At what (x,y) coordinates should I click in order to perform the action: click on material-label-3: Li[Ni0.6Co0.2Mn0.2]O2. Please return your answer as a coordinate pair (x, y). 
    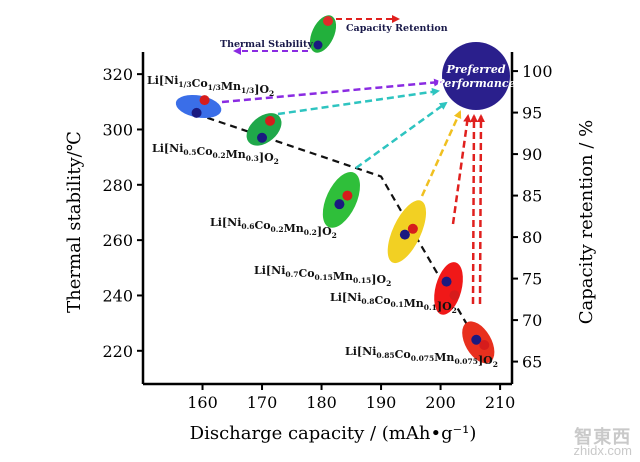
    Looking at the image, I should click on (273, 228).